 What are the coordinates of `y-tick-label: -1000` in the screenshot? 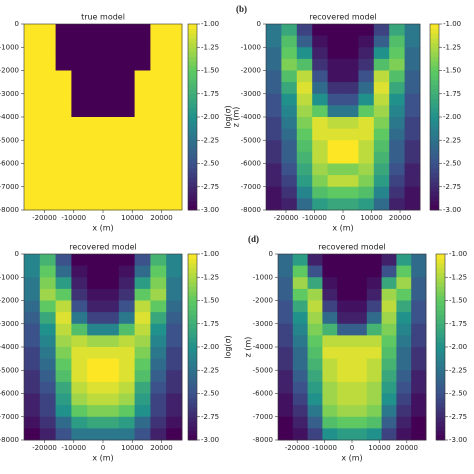 It's located at (251, 47).